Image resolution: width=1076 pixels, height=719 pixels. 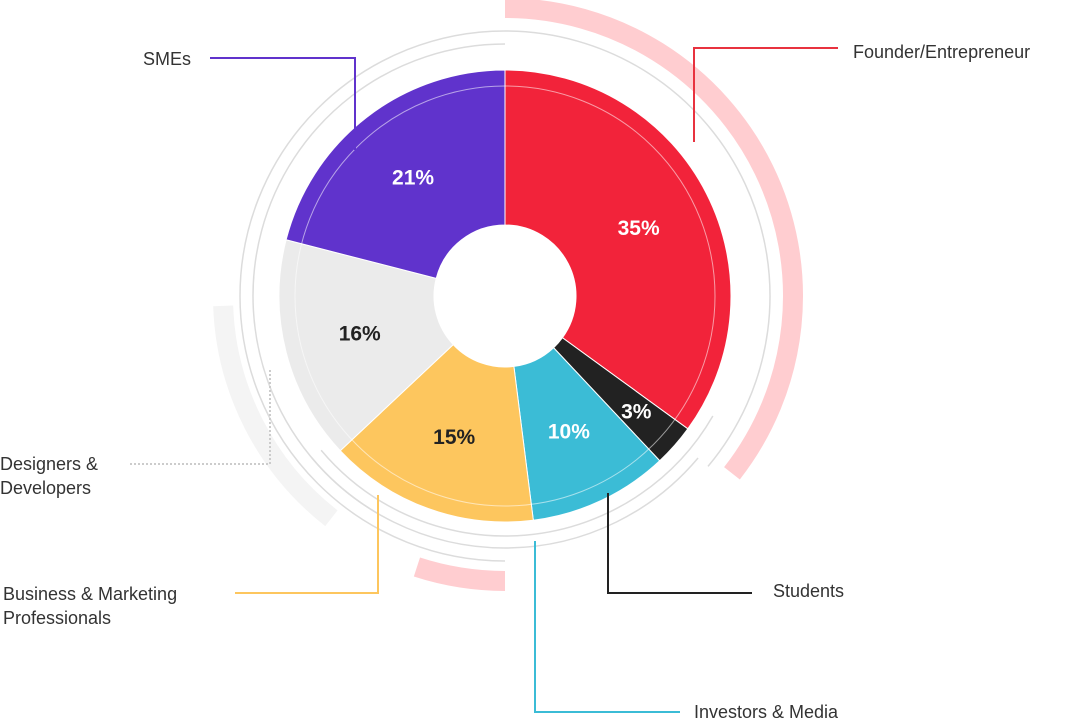 What do you see at coordinates (413, 177) in the screenshot?
I see `pct-label-smes: 21%` at bounding box center [413, 177].